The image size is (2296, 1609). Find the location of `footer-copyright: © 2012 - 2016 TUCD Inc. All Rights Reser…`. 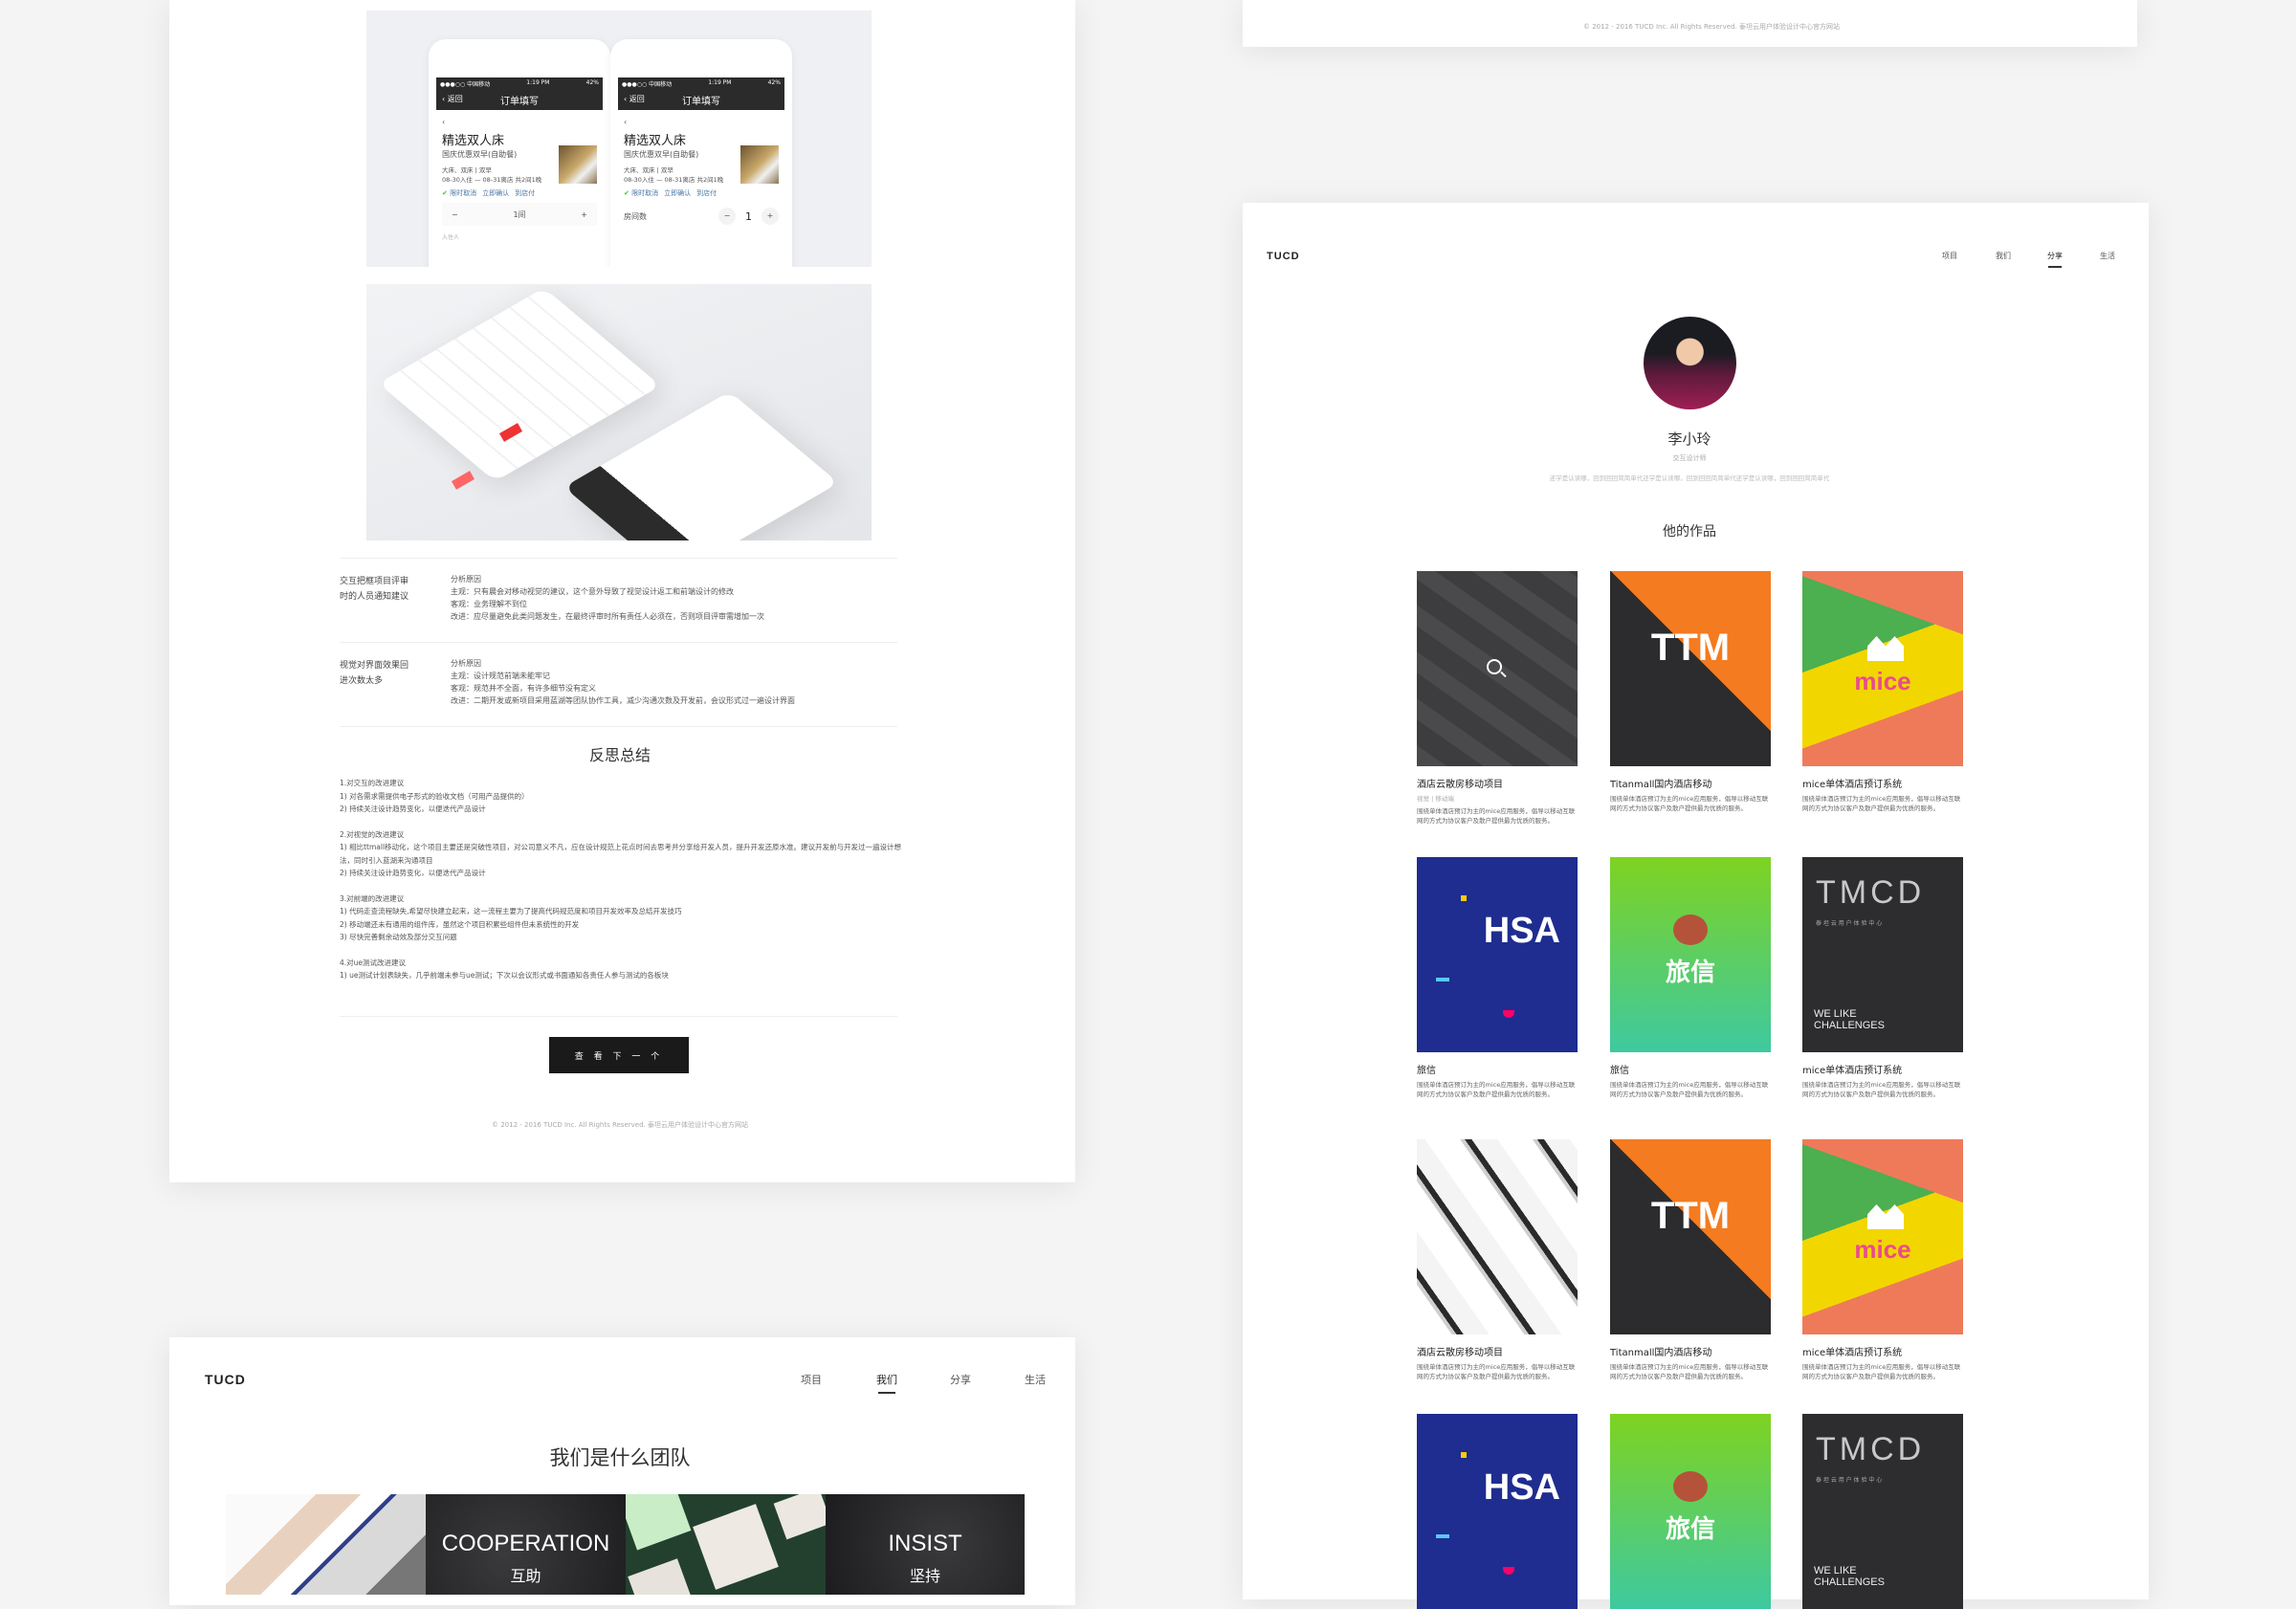

footer-copyright: © 2012 - 2016 TUCD Inc. All Rights Reser… is located at coordinates (620, 1125).